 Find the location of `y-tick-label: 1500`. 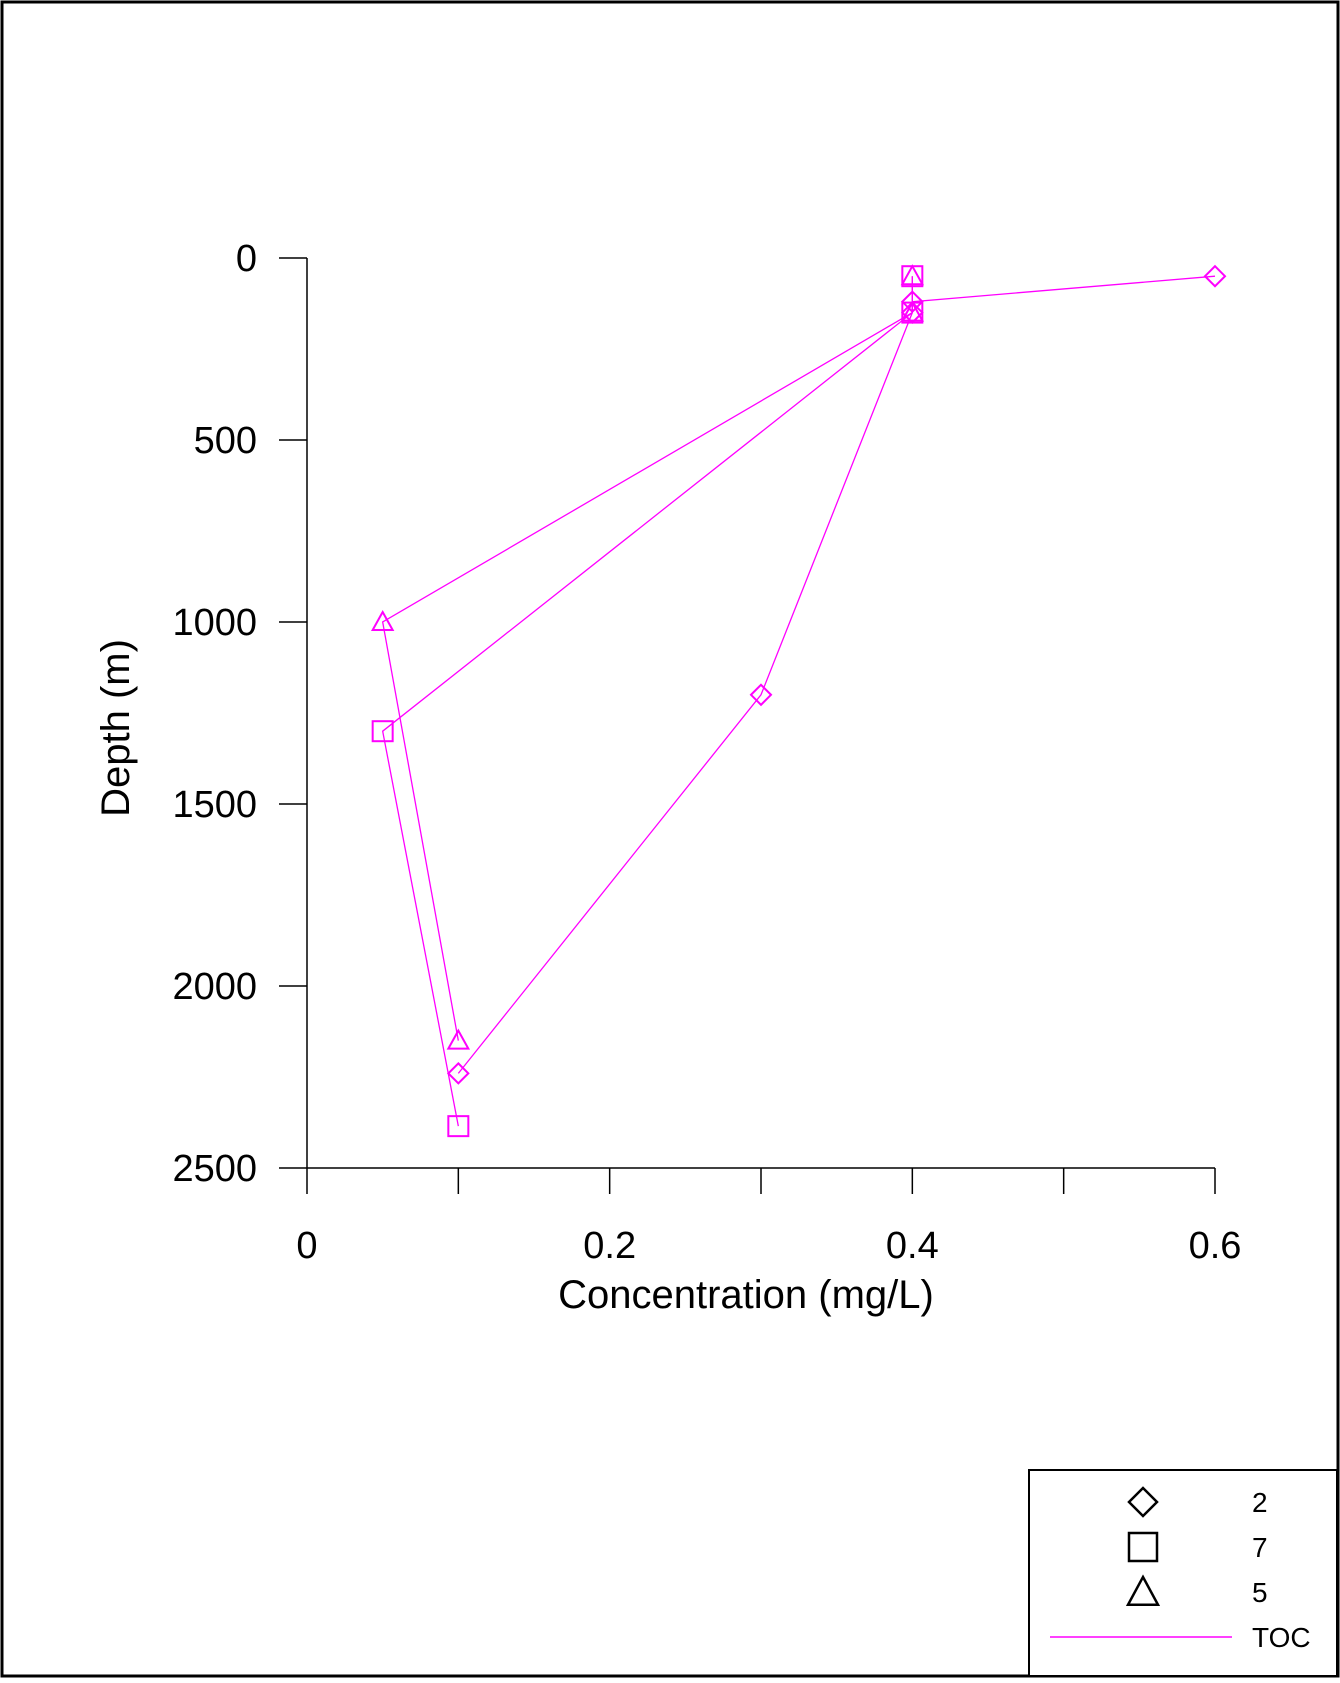

y-tick-label: 1500 is located at coordinates (214, 805).